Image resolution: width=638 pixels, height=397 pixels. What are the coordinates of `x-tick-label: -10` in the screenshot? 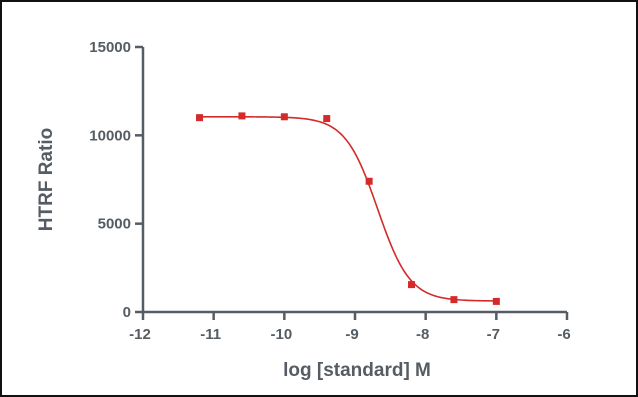 It's located at (281, 334).